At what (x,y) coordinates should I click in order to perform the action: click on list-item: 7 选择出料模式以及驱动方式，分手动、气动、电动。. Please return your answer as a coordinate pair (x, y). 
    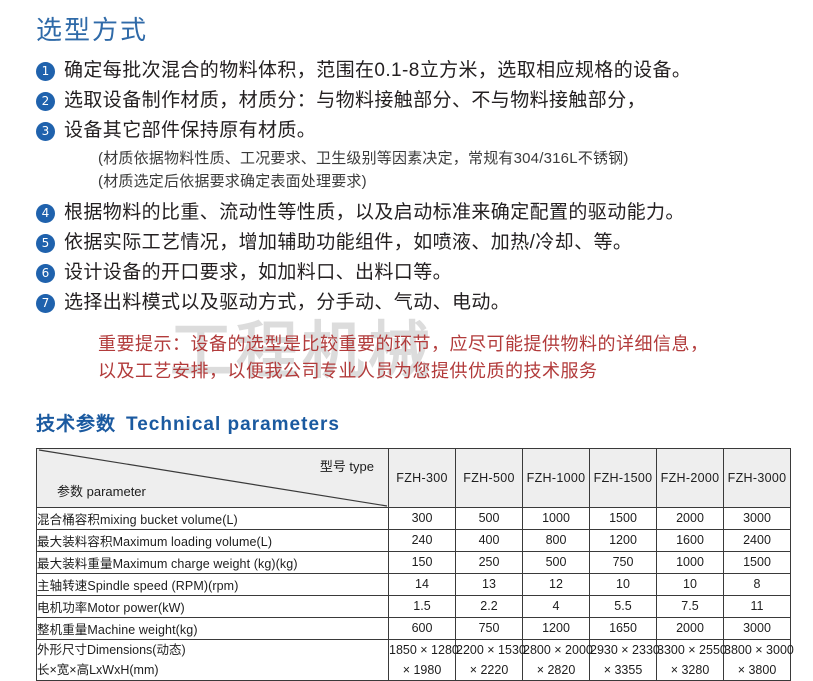
    Looking at the image, I should click on (414, 303).